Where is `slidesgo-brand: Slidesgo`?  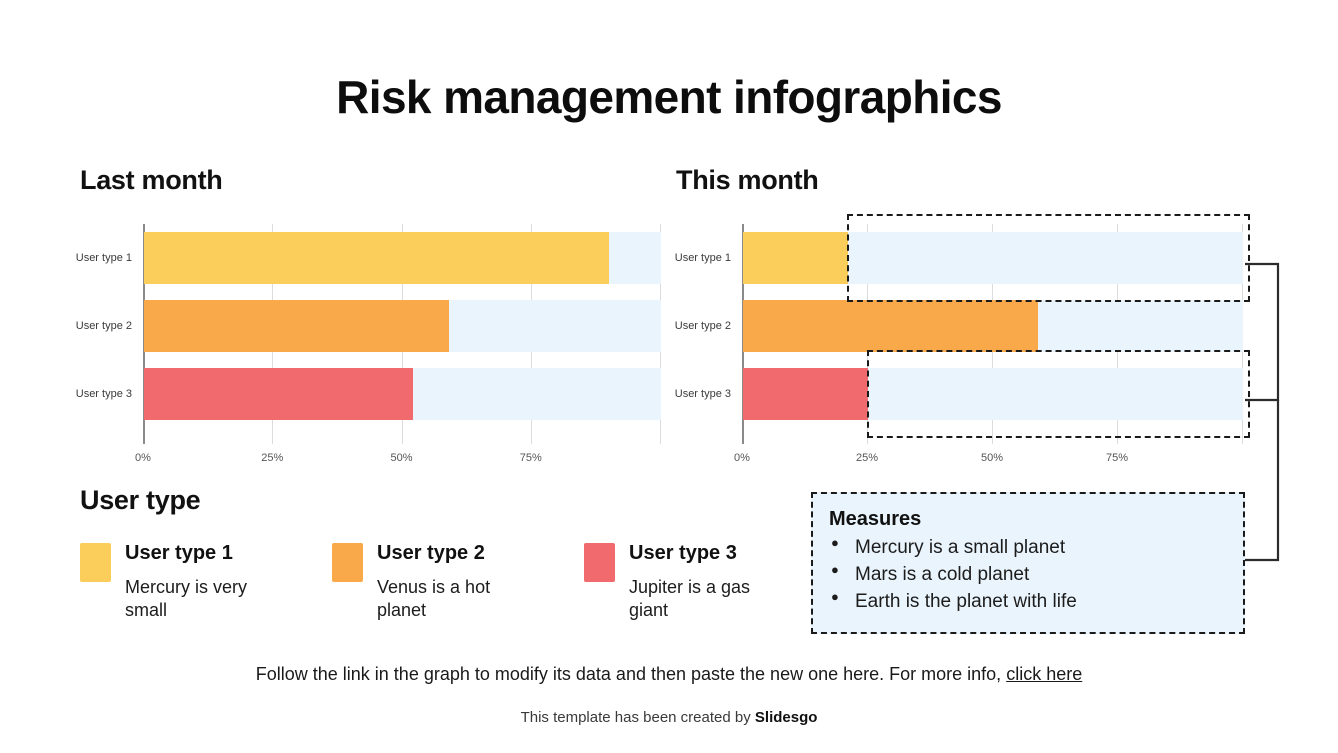 slidesgo-brand: Slidesgo is located at coordinates (786, 717).